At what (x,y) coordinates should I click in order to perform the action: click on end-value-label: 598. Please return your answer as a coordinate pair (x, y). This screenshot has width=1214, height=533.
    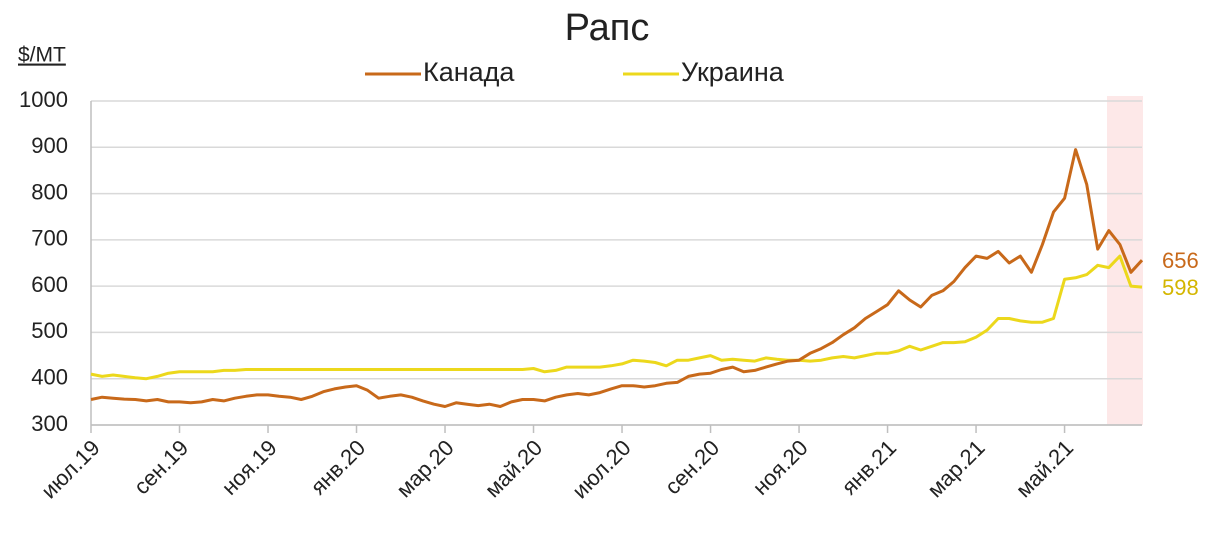
    Looking at the image, I should click on (1180, 287).